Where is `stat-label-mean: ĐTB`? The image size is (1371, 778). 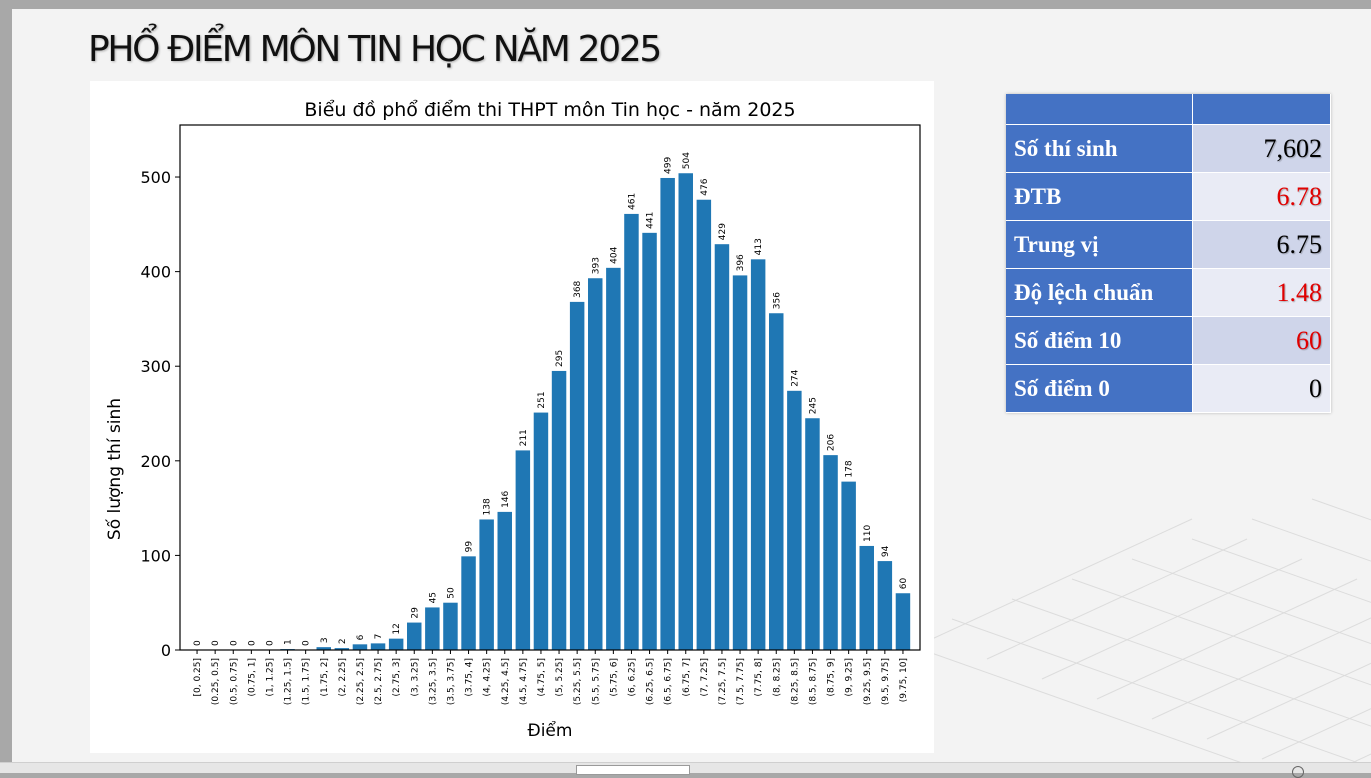 stat-label-mean: ĐTB is located at coordinates (1099, 197).